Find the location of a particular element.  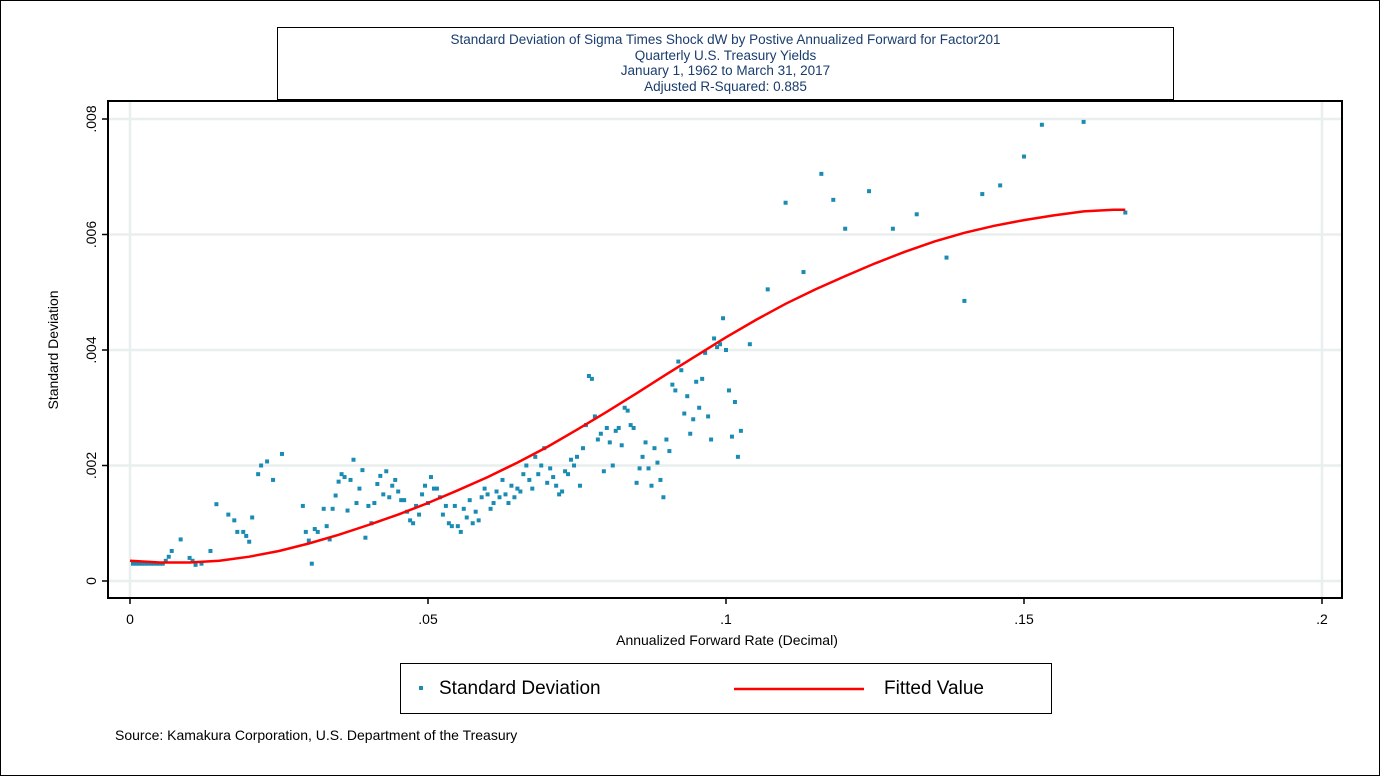

y-axis-label: Standard Deviation is located at coordinates (53, 349).